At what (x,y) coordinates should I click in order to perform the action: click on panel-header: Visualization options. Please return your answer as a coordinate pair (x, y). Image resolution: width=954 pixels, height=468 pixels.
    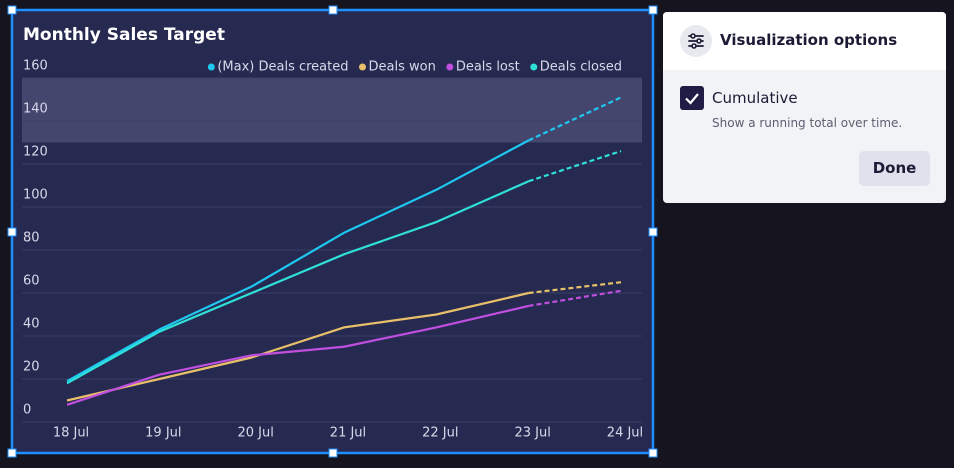
    Looking at the image, I should click on (804, 41).